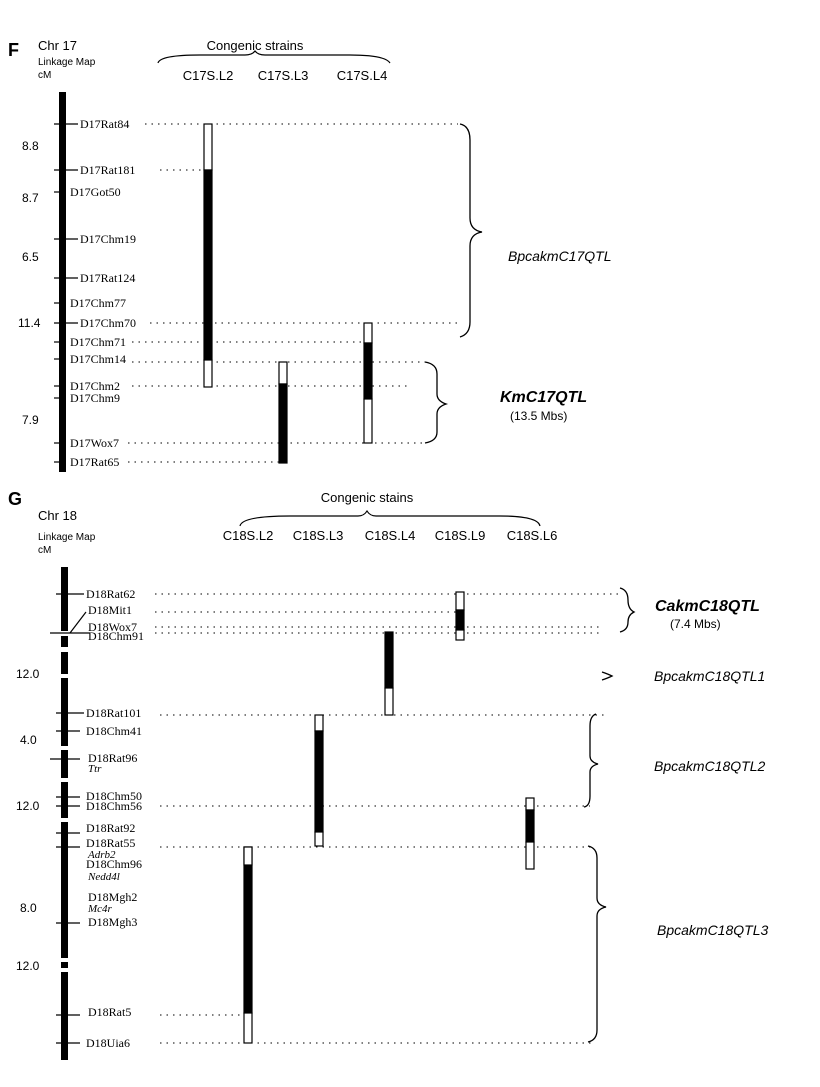 Image resolution: width=820 pixels, height=1087 pixels. Describe the element at coordinates (367, 497) in the screenshot. I see `congenic-header: Congenic stains` at that location.